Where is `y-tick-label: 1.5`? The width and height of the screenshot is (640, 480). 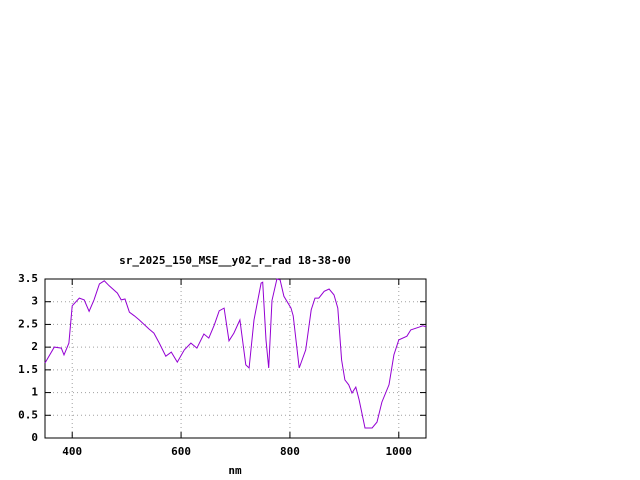
y-tick-label: 1.5 is located at coordinates (28, 369).